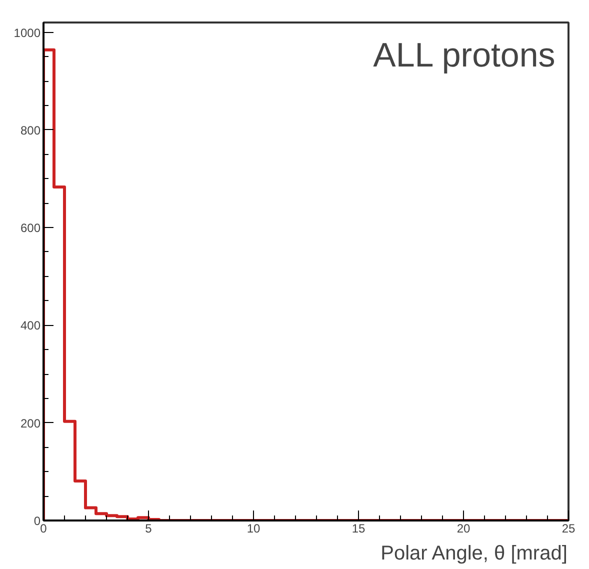 The height and width of the screenshot is (569, 589). What do you see at coordinates (148, 529) in the screenshot?
I see `x-tick-label: 5` at bounding box center [148, 529].